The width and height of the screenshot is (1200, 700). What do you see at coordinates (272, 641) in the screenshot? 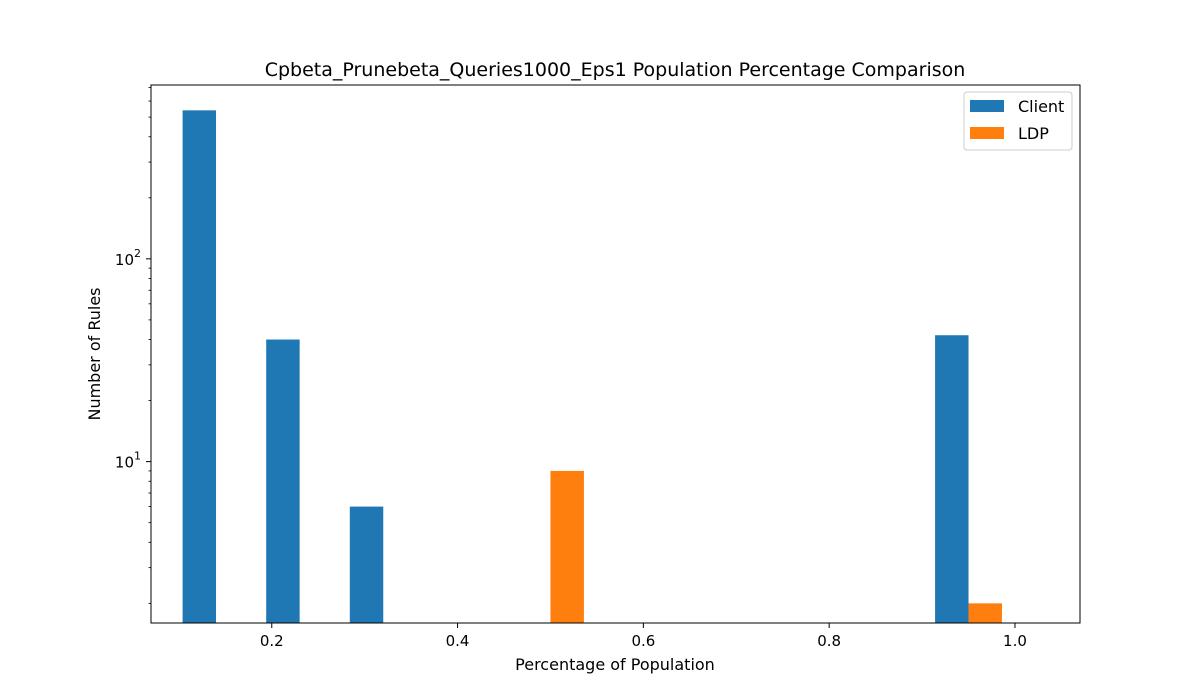
I see `x-tick-label-0: 0.2` at bounding box center [272, 641].